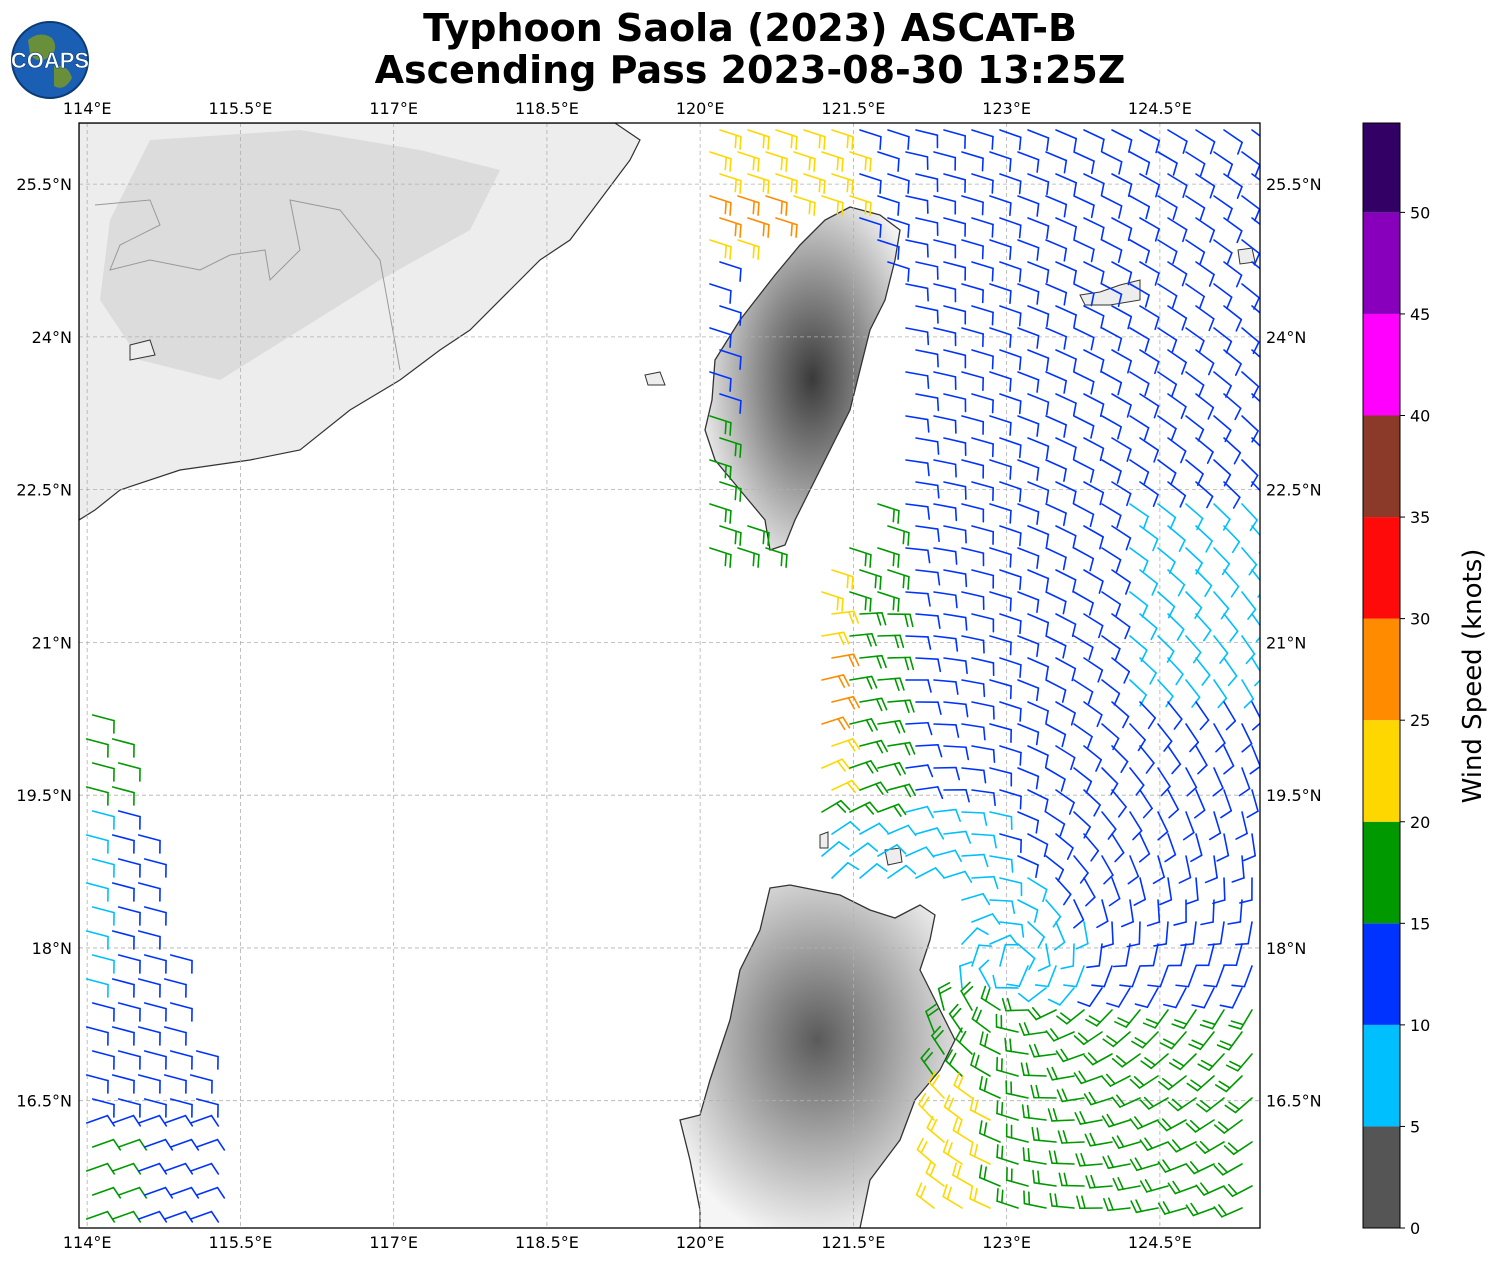 This screenshot has height=1264, width=1500. Describe the element at coordinates (1381, 669) in the screenshot. I see `colorbar-segment` at that location.